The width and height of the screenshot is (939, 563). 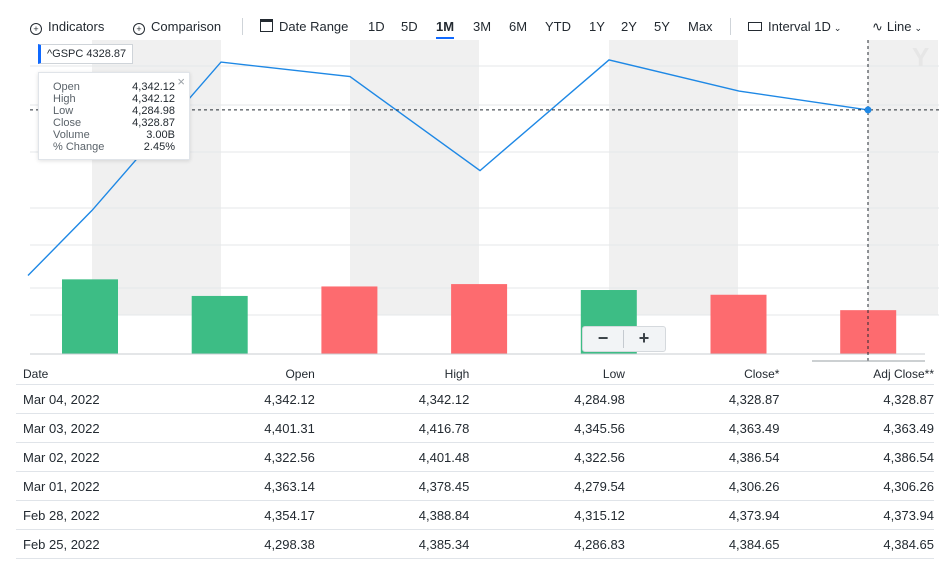 I want to click on tooltip-row-open: Open 4,342.12, so click(x=114, y=87).